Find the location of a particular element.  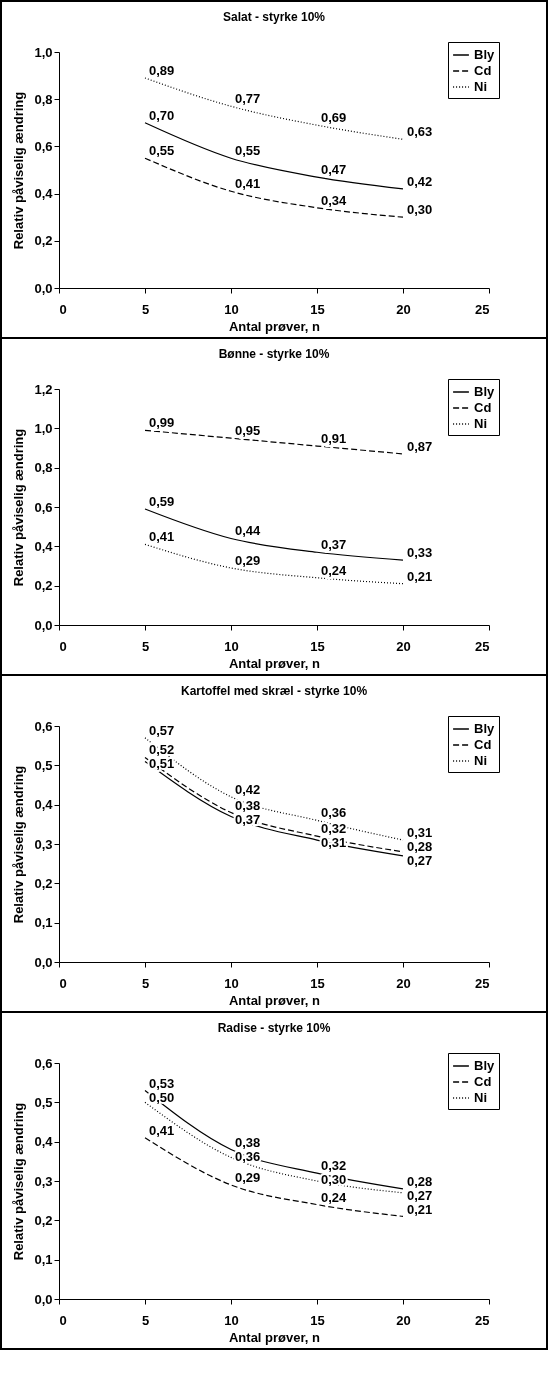

data-label: 0,69 is located at coordinates (334, 118).